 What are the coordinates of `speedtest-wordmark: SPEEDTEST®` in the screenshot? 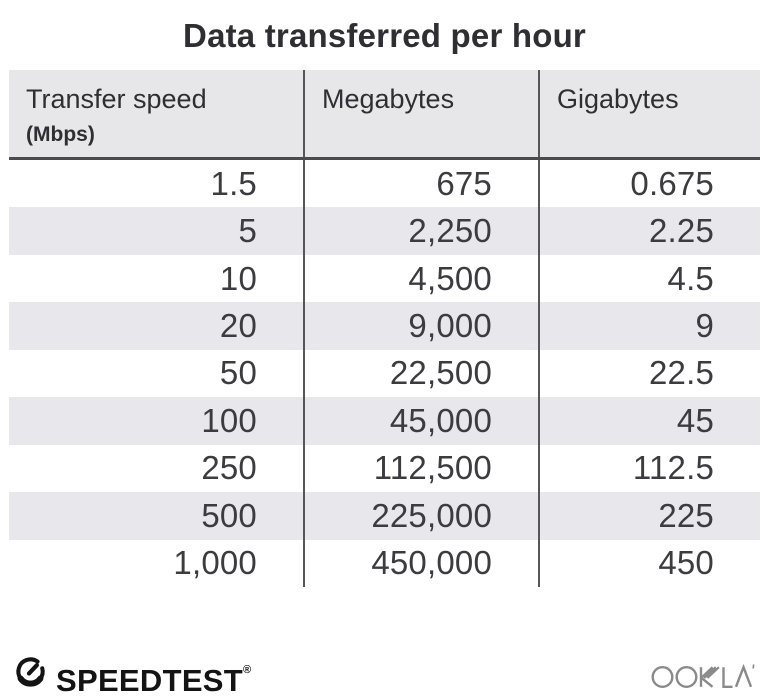 It's located at (154, 680).